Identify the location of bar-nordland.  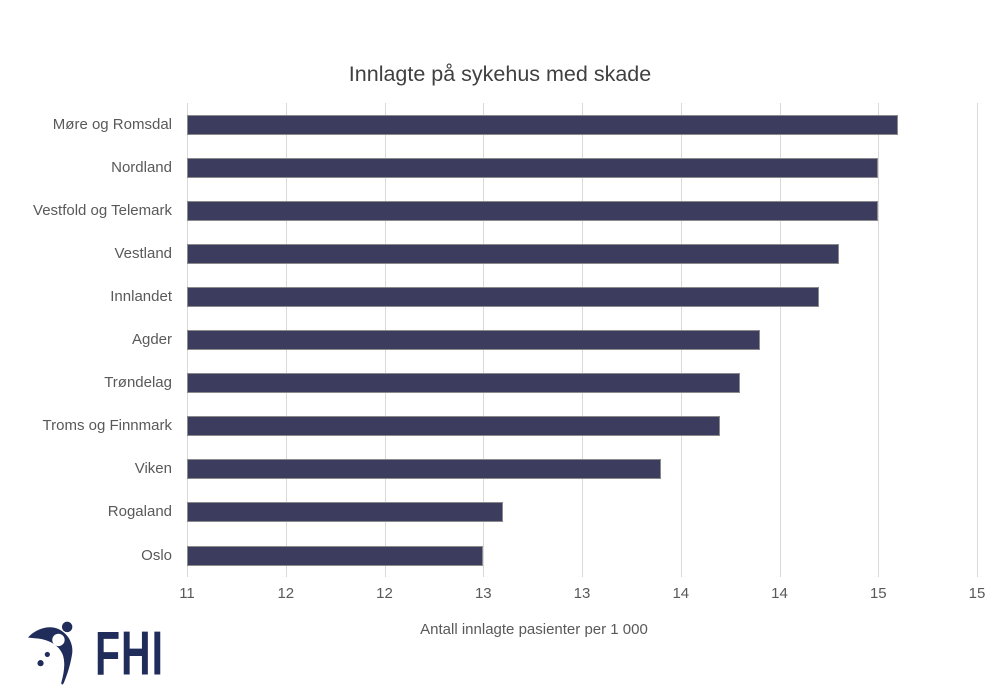
(533, 167).